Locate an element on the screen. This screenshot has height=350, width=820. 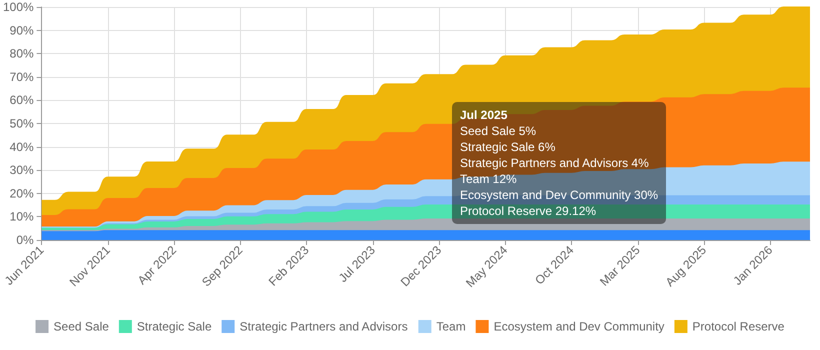
y-tick-label: 80% is located at coordinates (22, 53).